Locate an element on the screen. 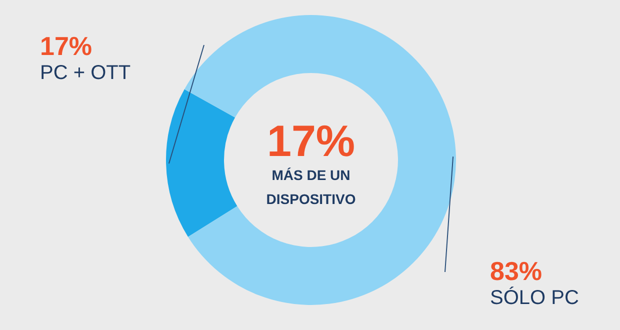 The height and width of the screenshot is (330, 620). slice-label: PC + OTT is located at coordinates (85, 73).